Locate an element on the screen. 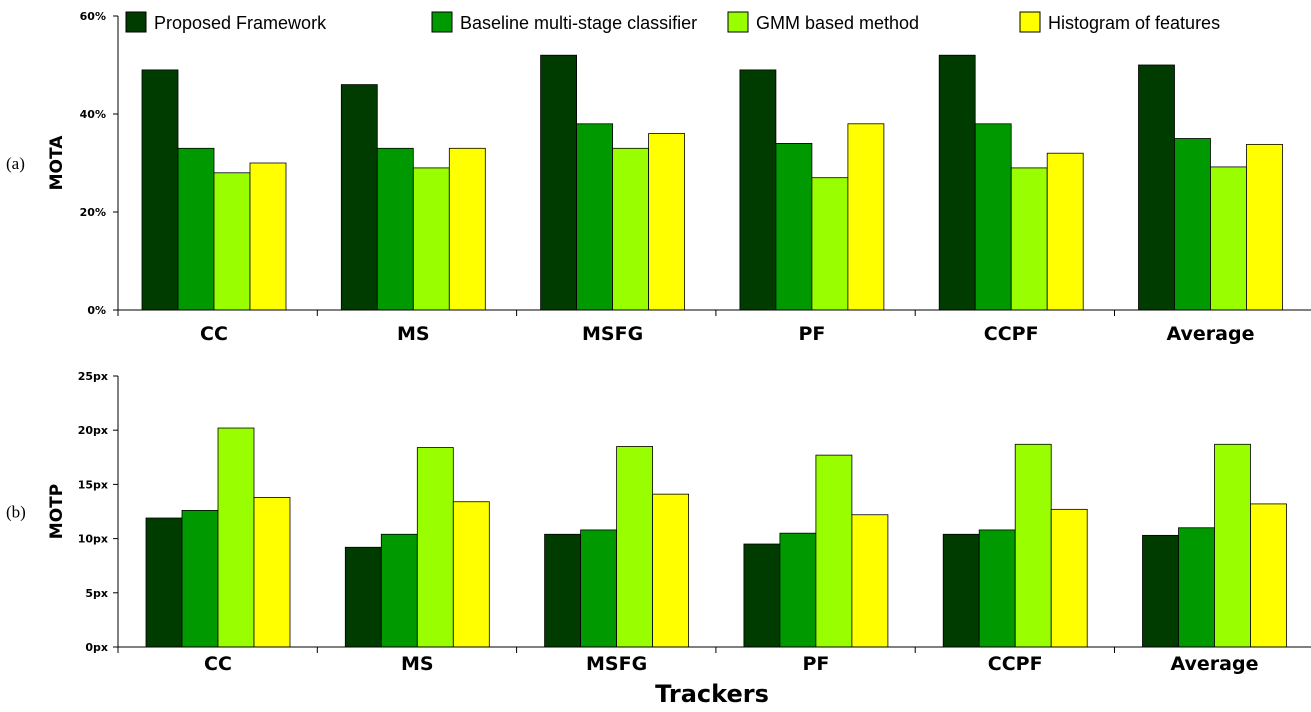 The height and width of the screenshot is (712, 1311). y-tick-label: 20% is located at coordinates (93, 212).